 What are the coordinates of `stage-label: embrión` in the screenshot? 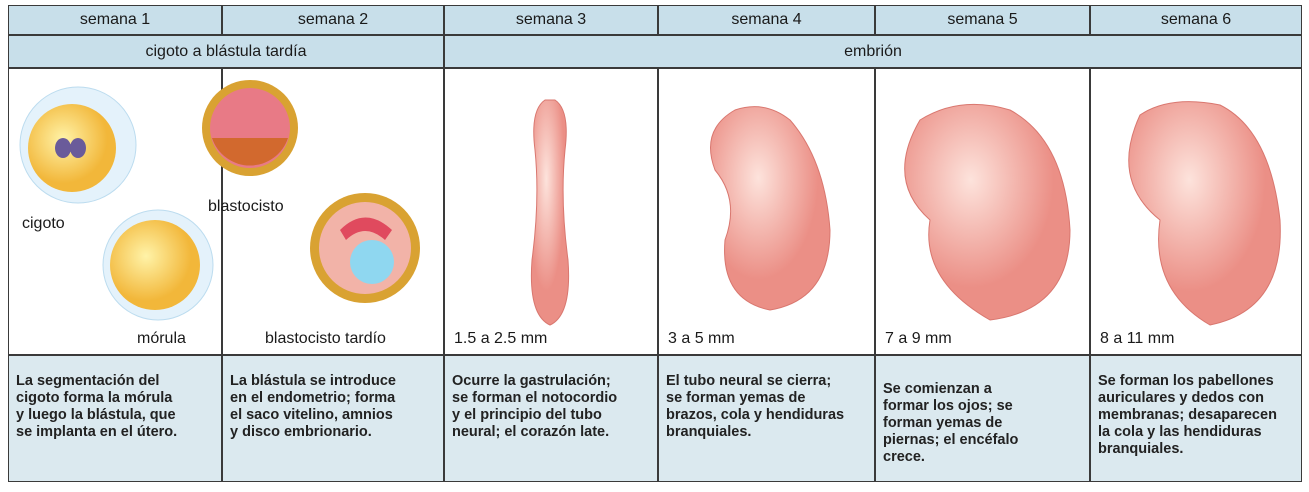 It's located at (873, 51).